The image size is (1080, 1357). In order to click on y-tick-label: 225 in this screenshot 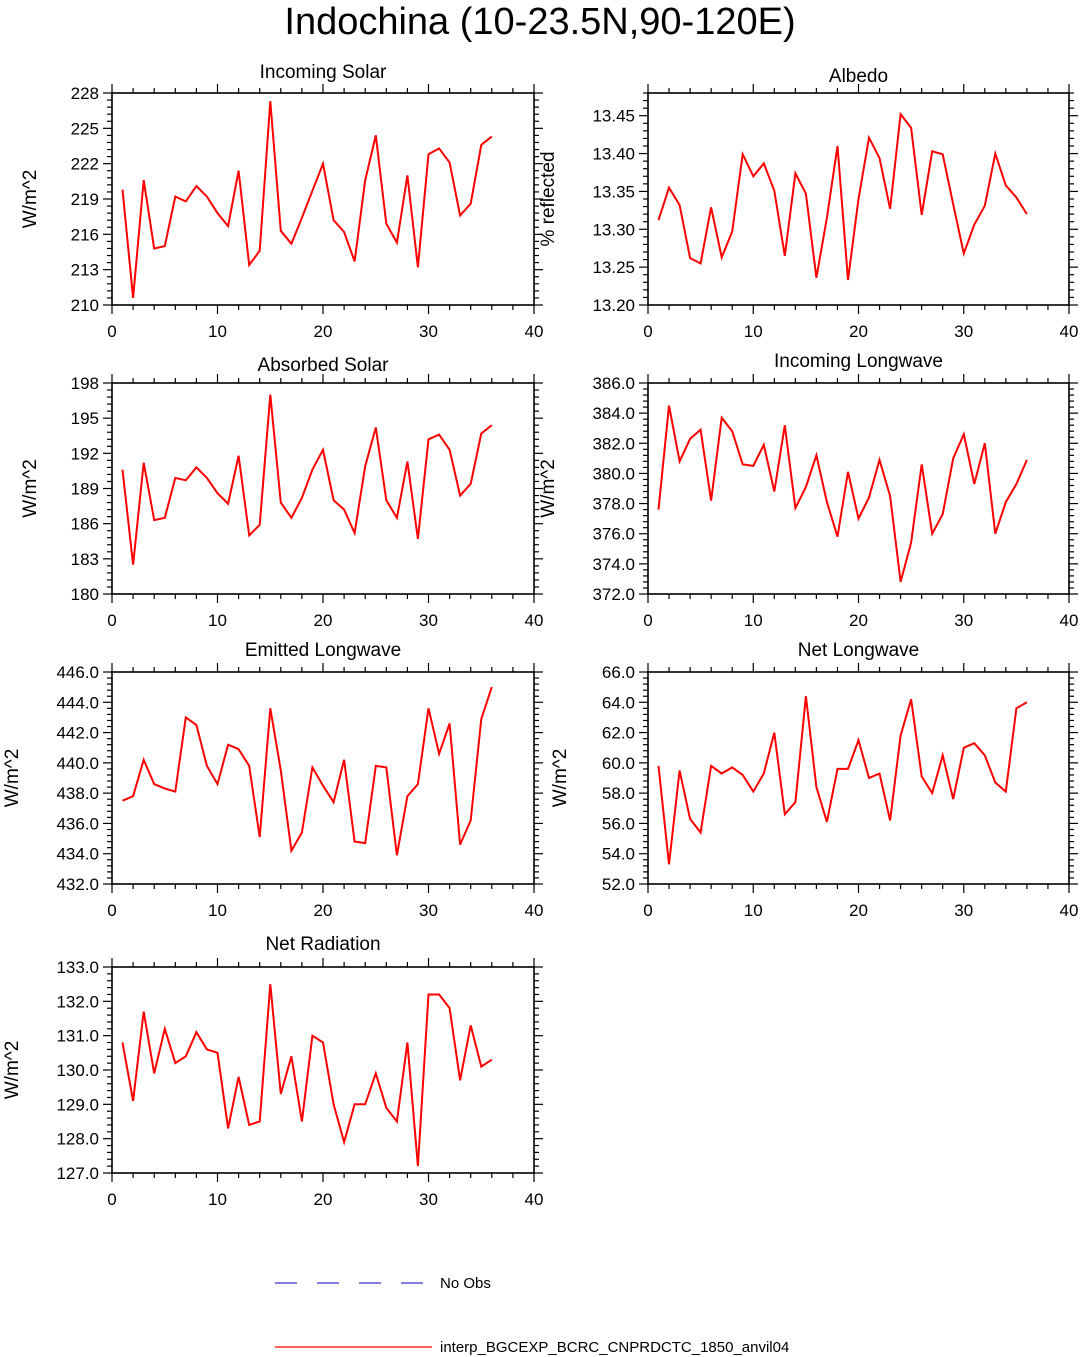, I will do `click(85, 128)`.